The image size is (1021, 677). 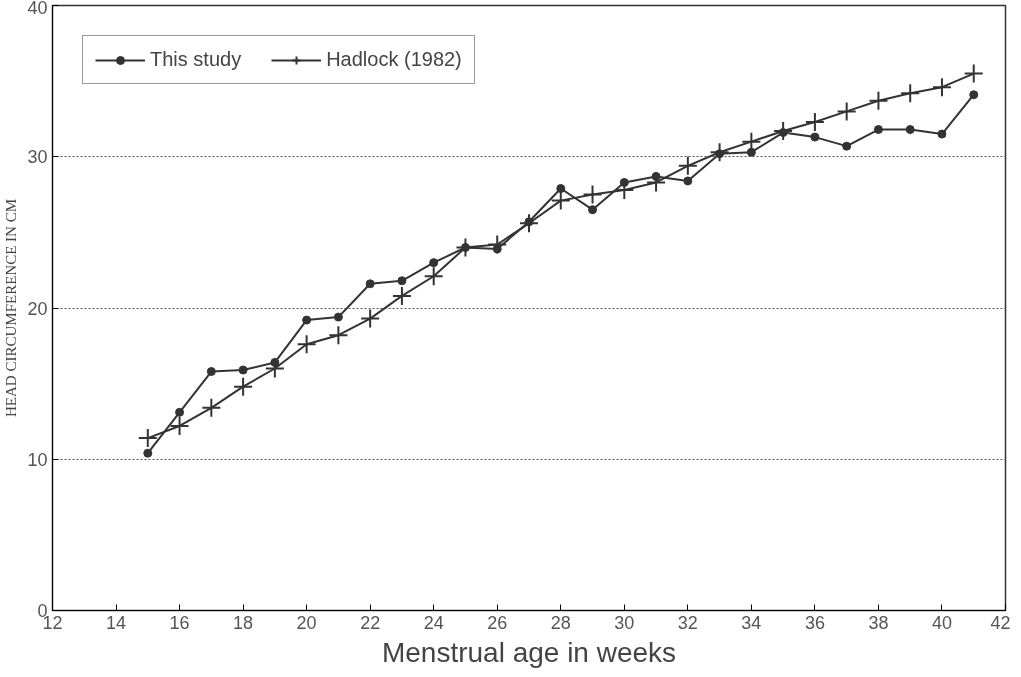 What do you see at coordinates (306, 622) in the screenshot?
I see `x-tick-label: 20` at bounding box center [306, 622].